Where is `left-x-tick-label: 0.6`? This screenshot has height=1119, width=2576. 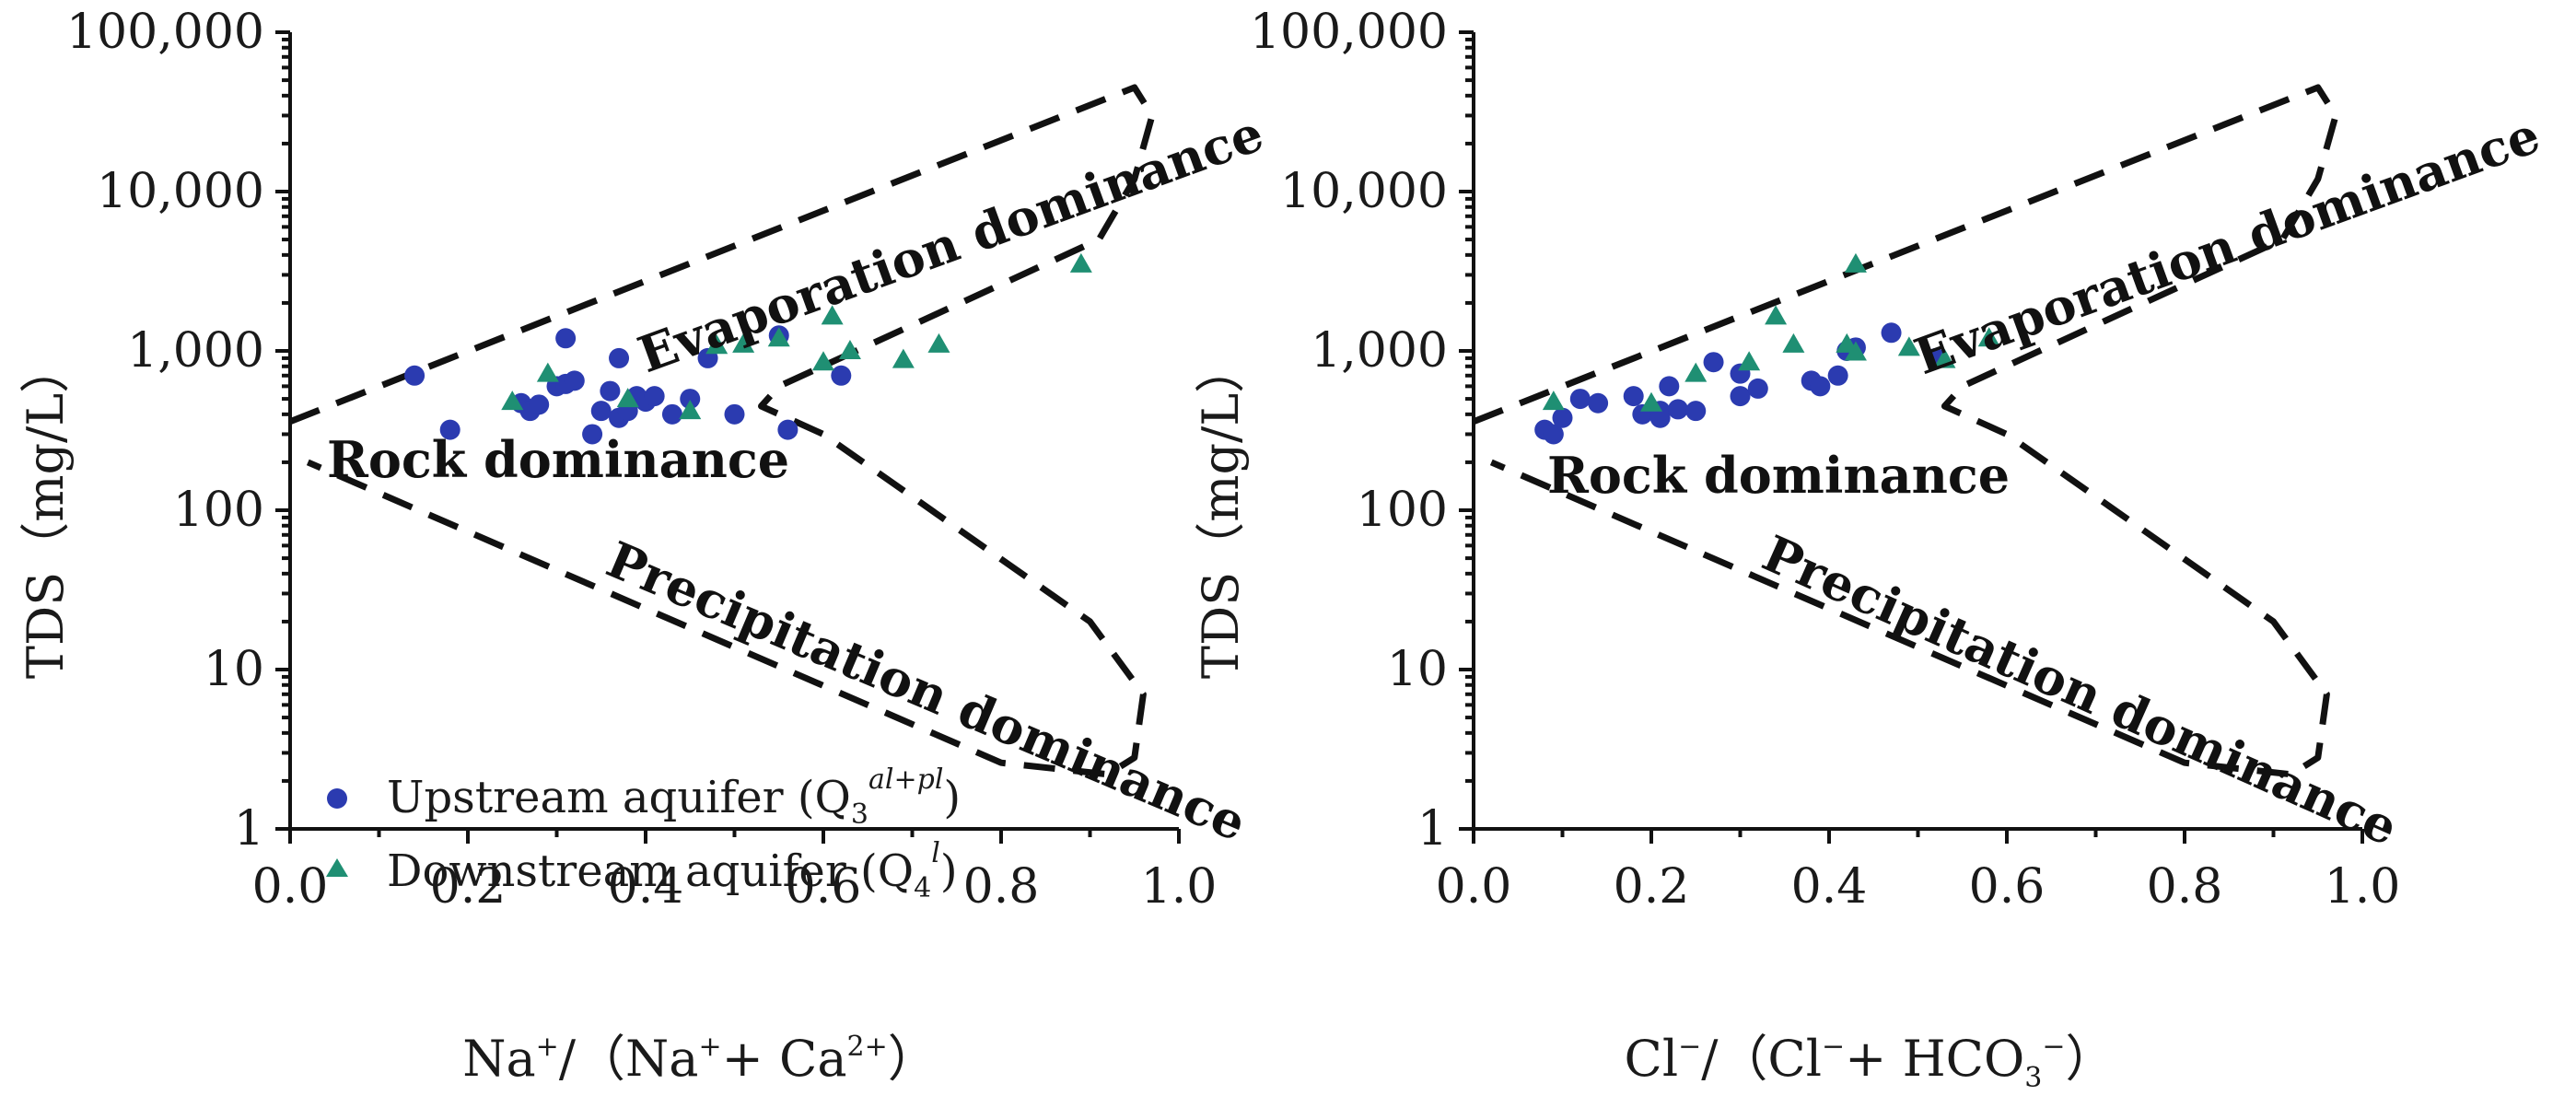
left-x-tick-label: 0.6 is located at coordinates (824, 887).